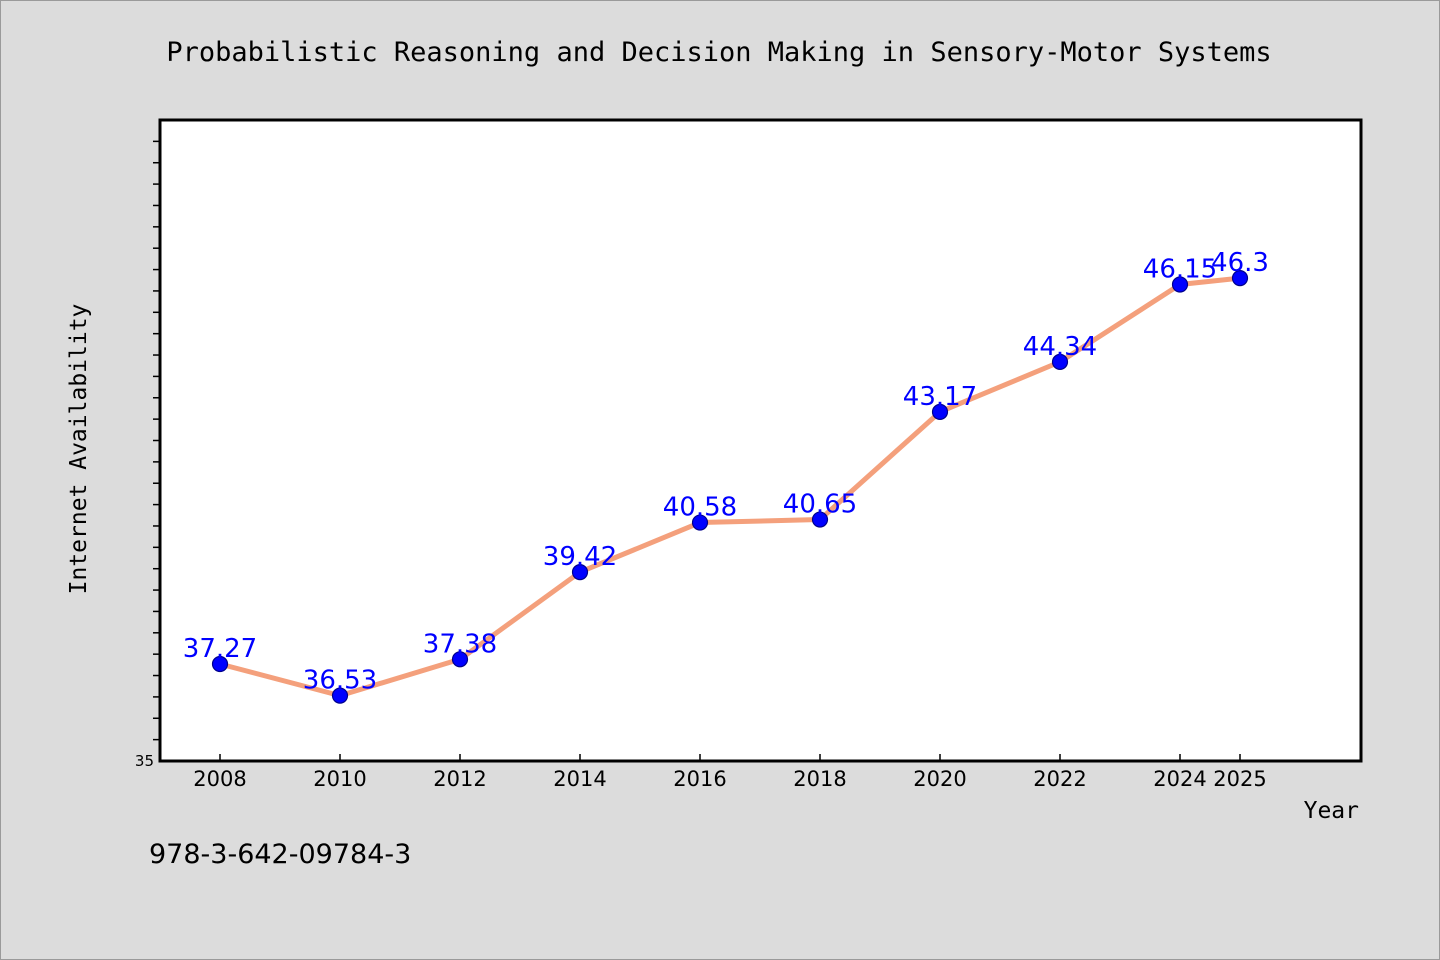 This screenshot has width=1440, height=960. I want to click on x-tick-label: 2024, so click(1179, 779).